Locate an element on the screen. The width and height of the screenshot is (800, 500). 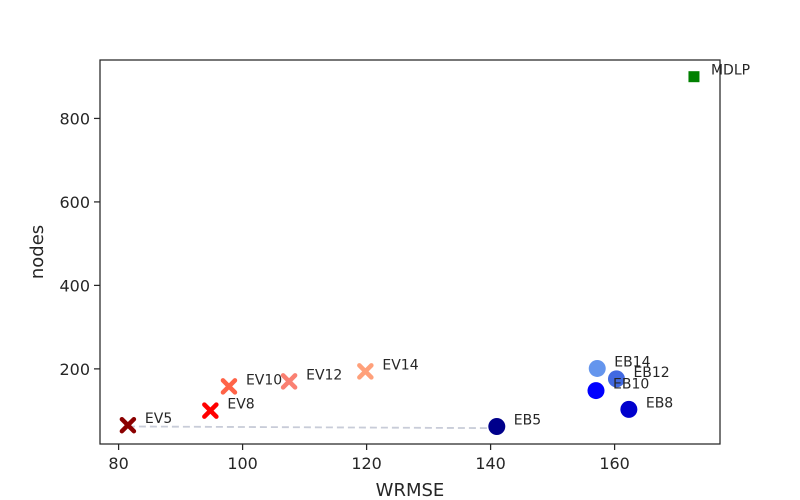
point-ev5 is located at coordinates (128, 425).